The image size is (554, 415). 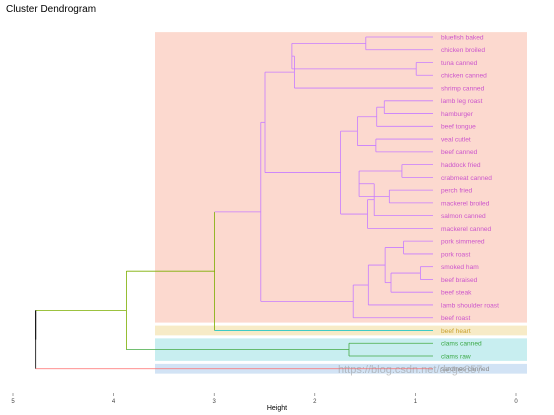 I want to click on leaf-label: lamb leg roast, so click(x=462, y=101).